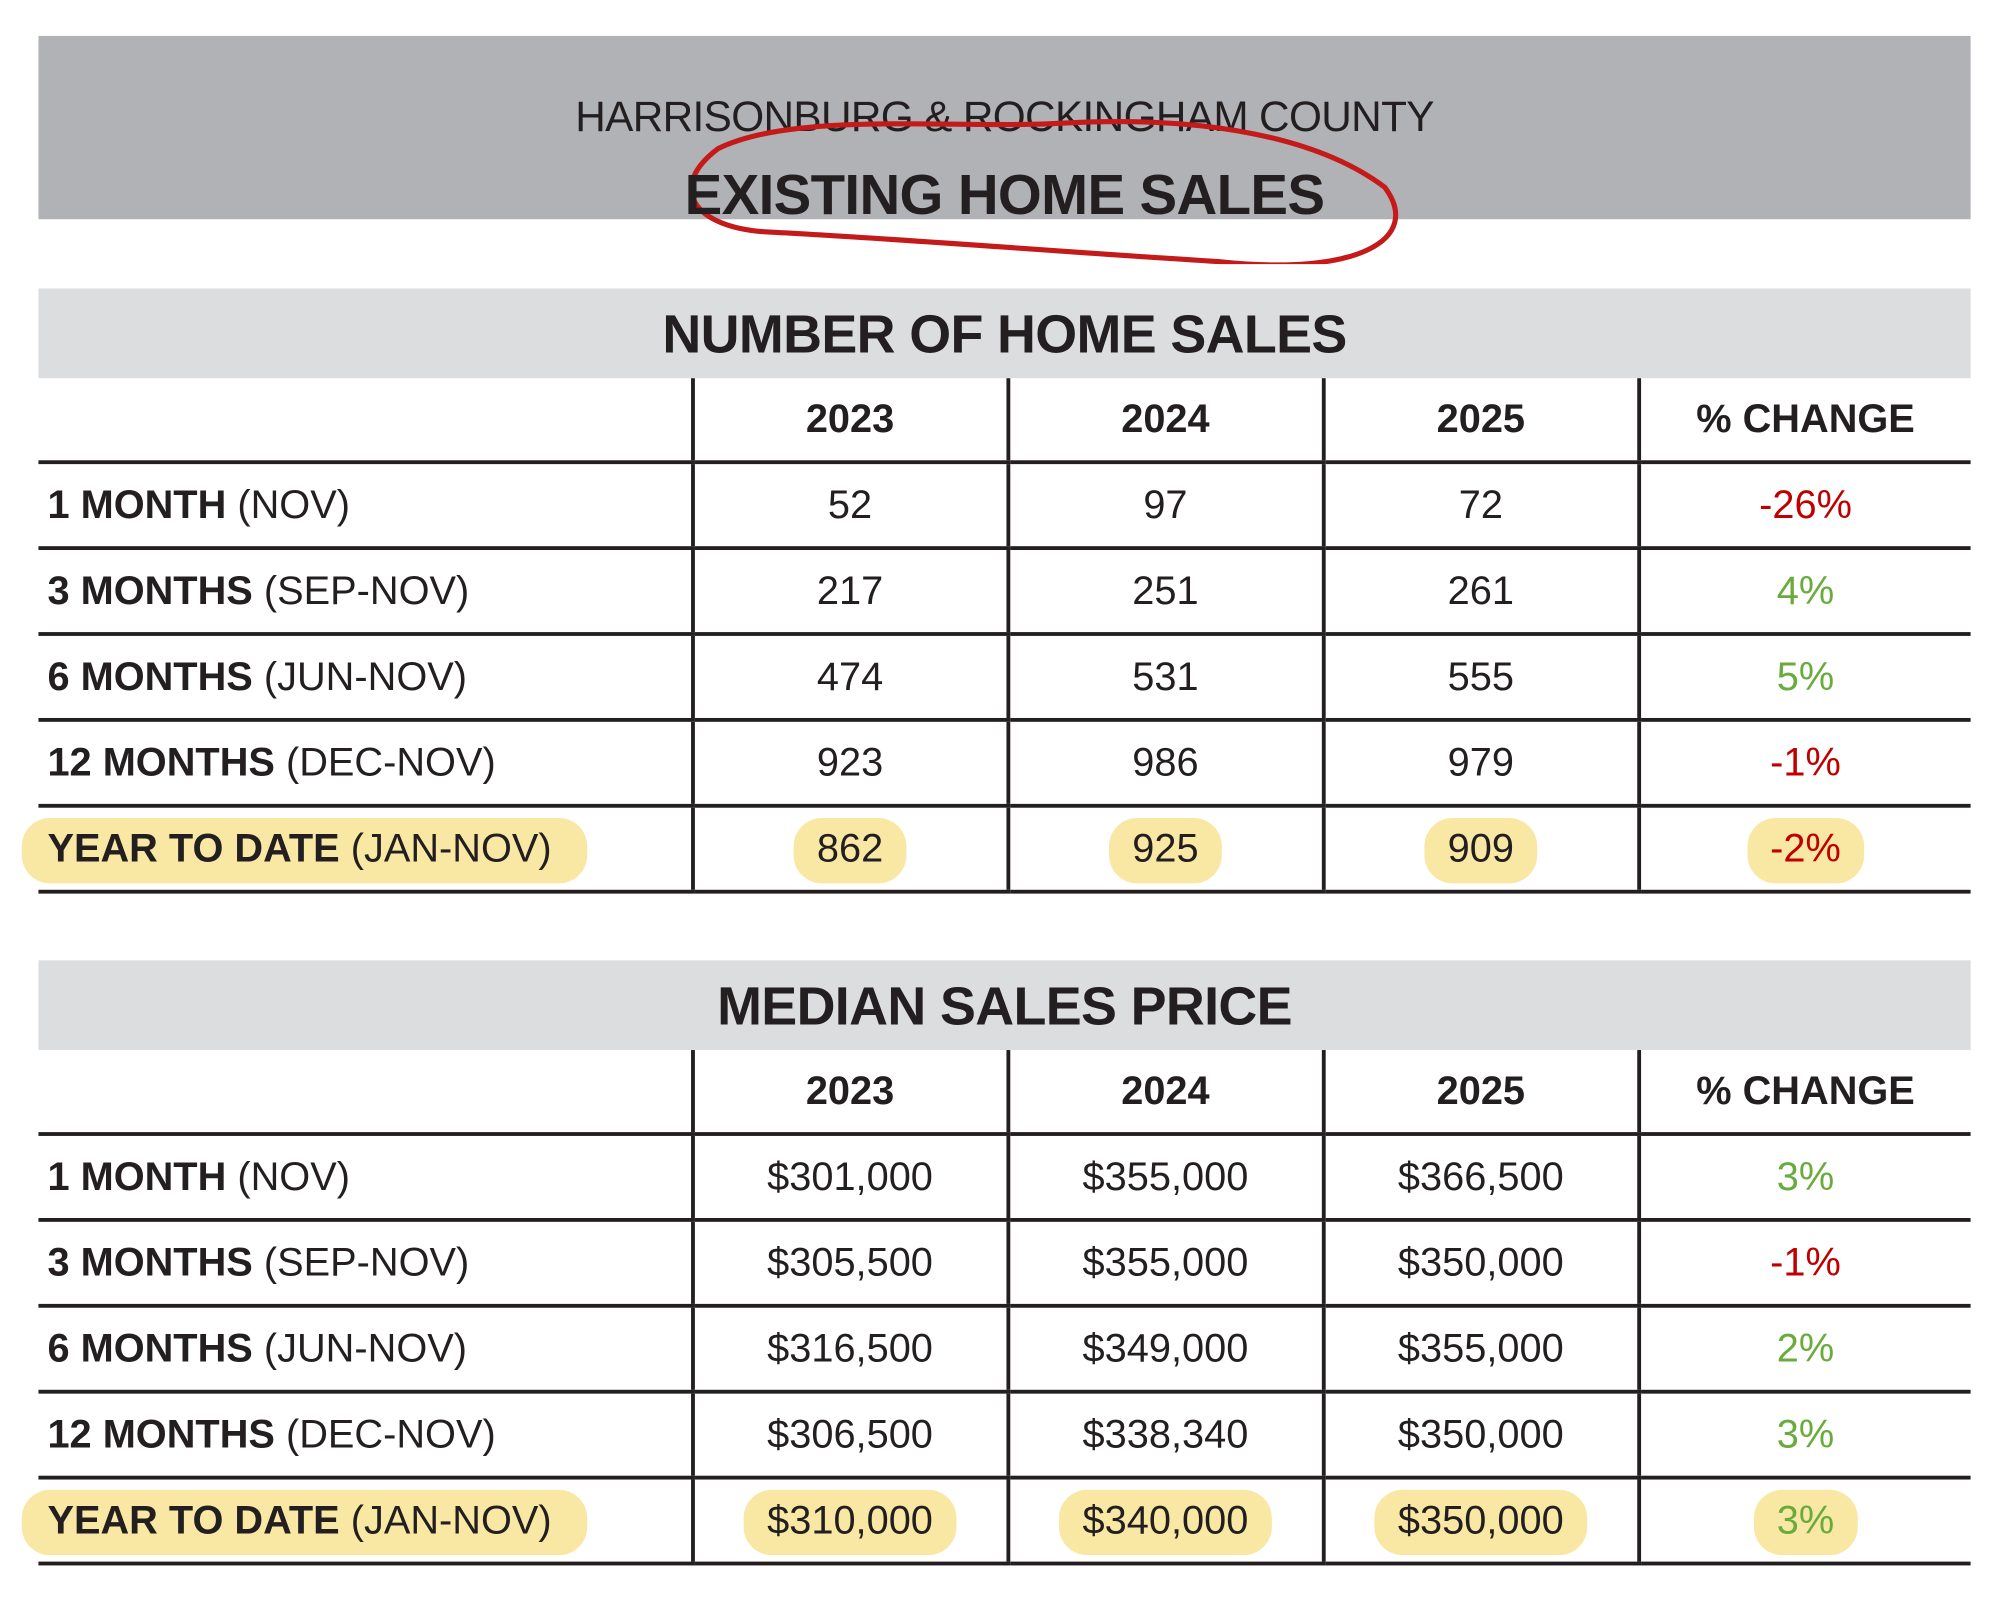 The width and height of the screenshot is (2000, 1603). I want to click on percent-change-cell: -2%, so click(1803, 849).